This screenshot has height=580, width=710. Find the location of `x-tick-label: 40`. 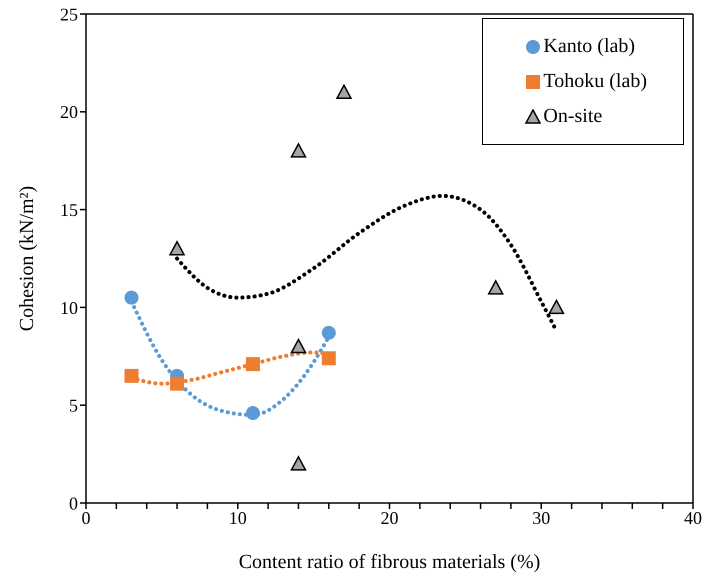

x-tick-label: 40 is located at coordinates (693, 518).